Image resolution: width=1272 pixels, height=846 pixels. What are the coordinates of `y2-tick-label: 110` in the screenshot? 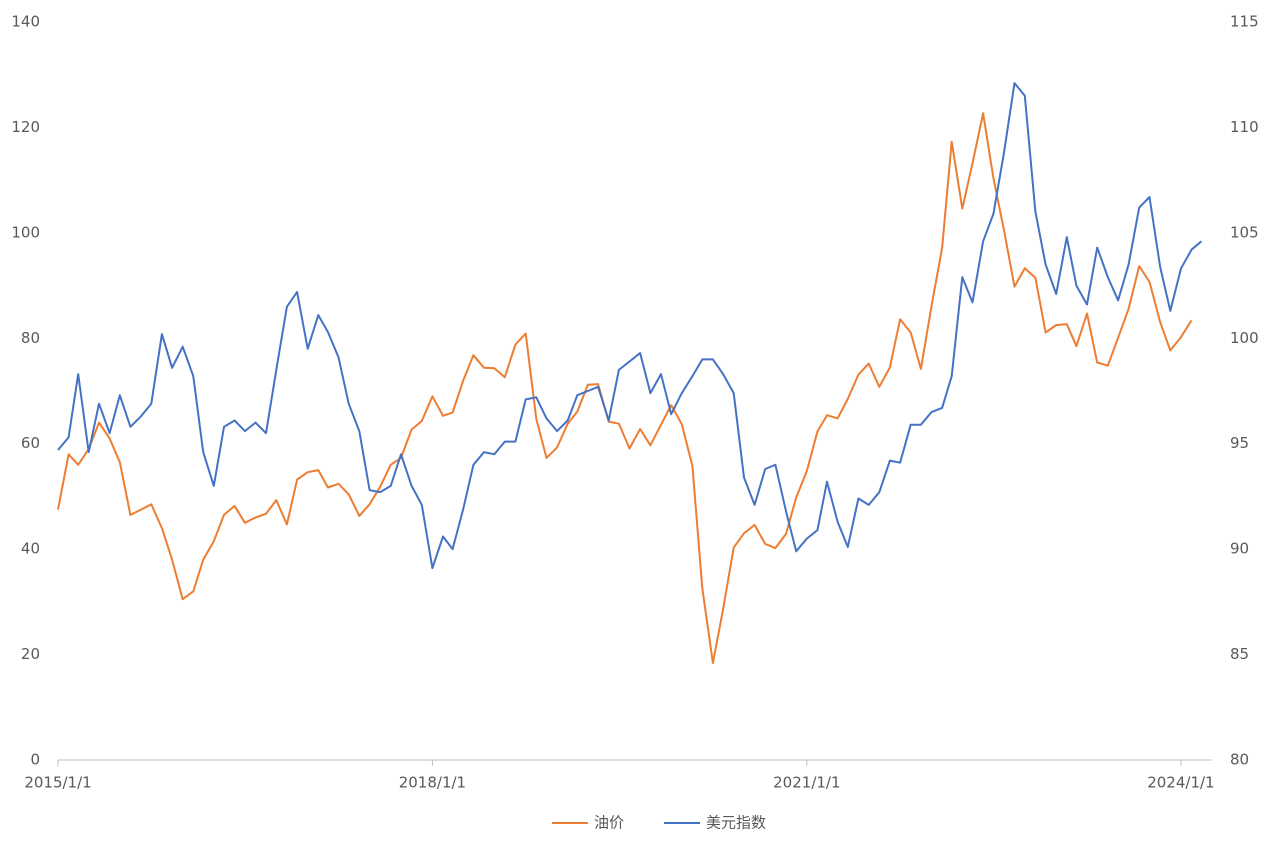 It's located at (1244, 127).